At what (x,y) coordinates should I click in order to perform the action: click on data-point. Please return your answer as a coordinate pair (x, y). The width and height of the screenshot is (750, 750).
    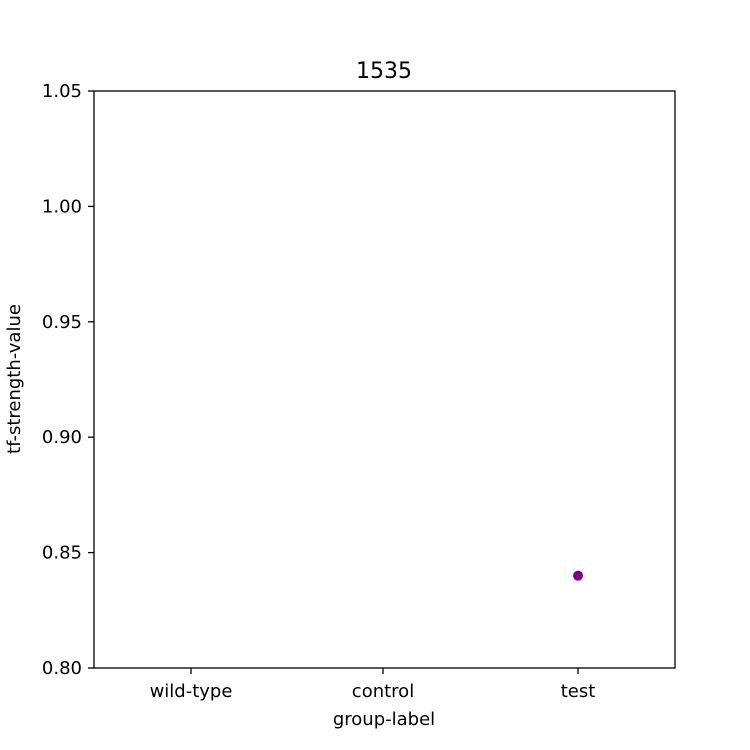
    Looking at the image, I should click on (578, 575).